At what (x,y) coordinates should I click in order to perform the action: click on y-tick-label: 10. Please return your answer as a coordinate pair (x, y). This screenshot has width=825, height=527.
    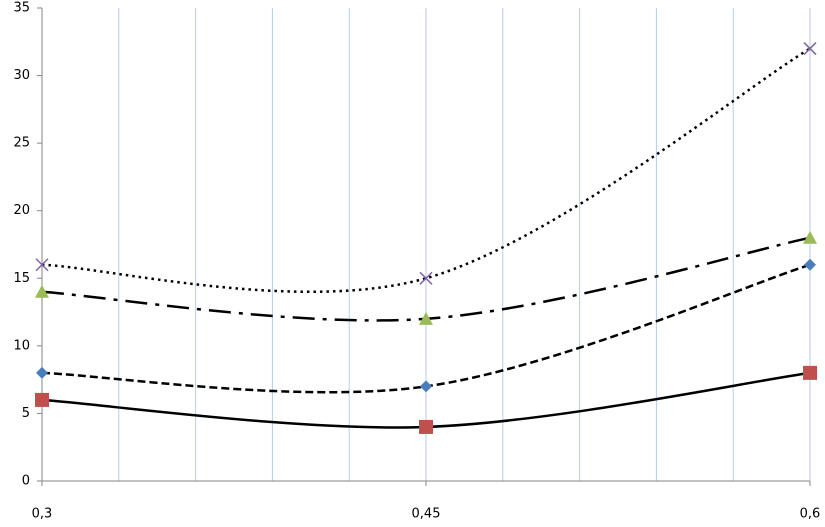
    Looking at the image, I should click on (21, 345).